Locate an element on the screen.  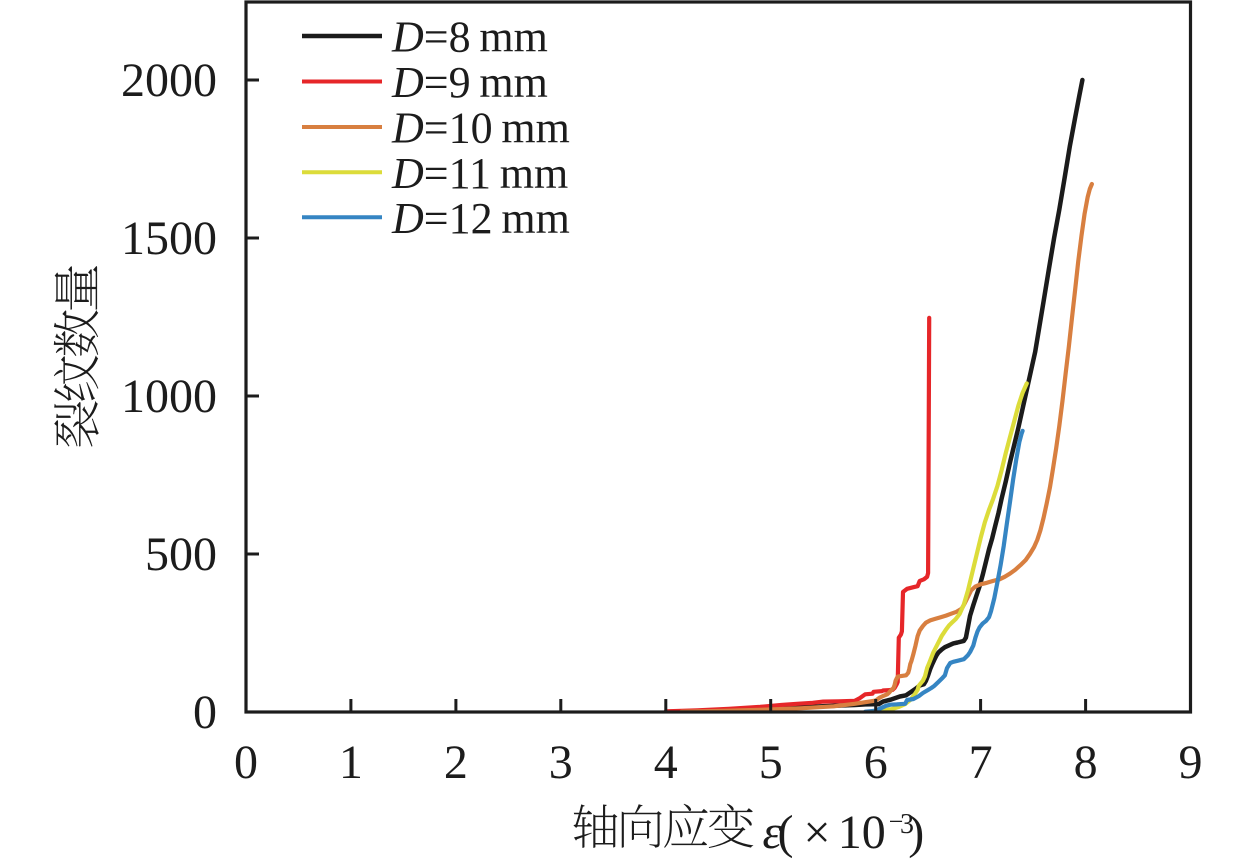
svg-text: 2000 is located at coordinates (169, 80).